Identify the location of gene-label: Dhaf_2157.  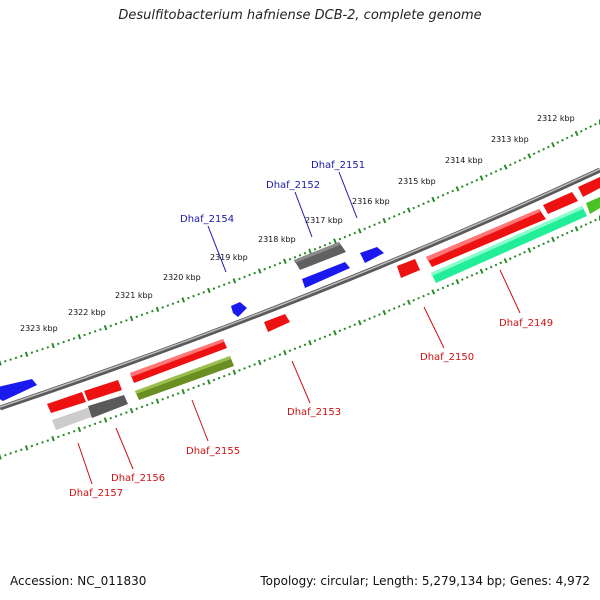
(96, 493).